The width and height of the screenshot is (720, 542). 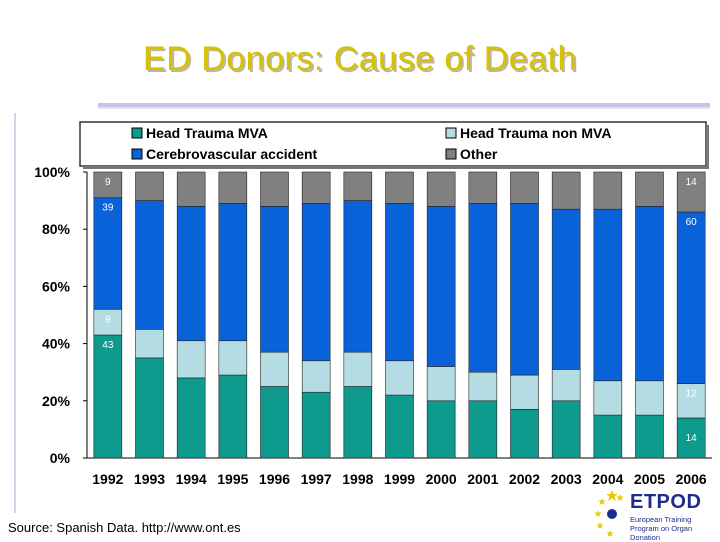 What do you see at coordinates (649, 294) in the screenshot?
I see `bar-cerebrovascular-2005` at bounding box center [649, 294].